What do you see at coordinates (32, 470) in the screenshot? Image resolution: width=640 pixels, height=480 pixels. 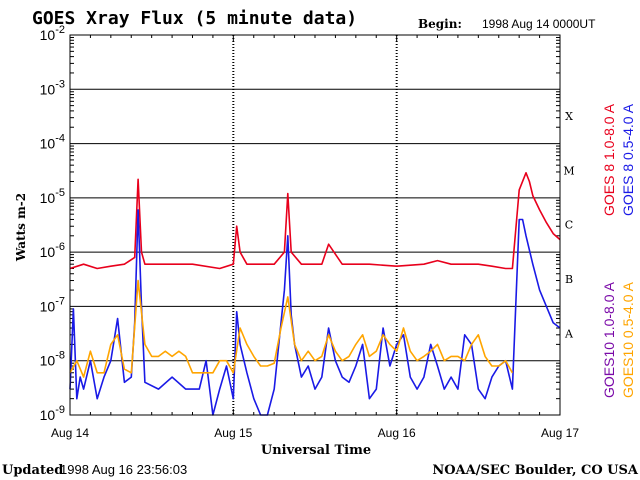 I see `updated-label: Updated` at bounding box center [32, 470].